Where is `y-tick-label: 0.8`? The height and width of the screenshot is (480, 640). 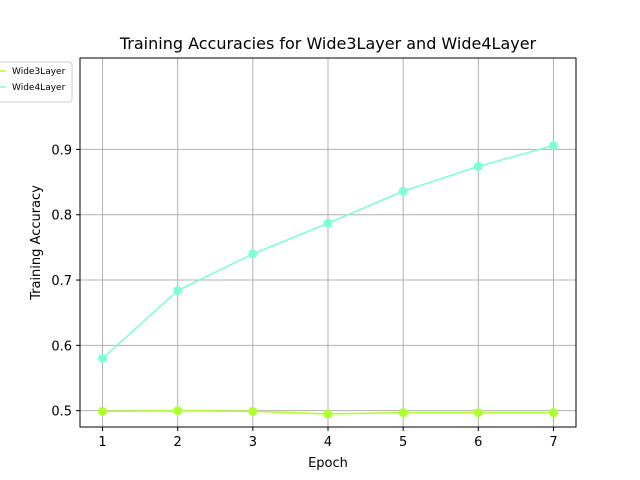
y-tick-label: 0.8 is located at coordinates (61, 216).